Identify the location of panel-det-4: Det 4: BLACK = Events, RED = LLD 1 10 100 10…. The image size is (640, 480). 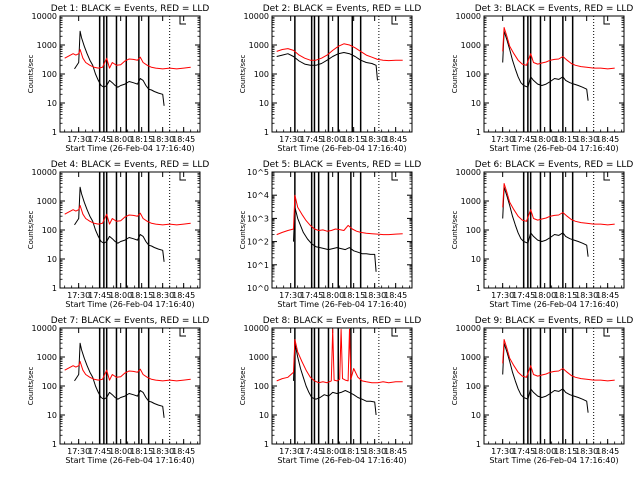
(118, 234).